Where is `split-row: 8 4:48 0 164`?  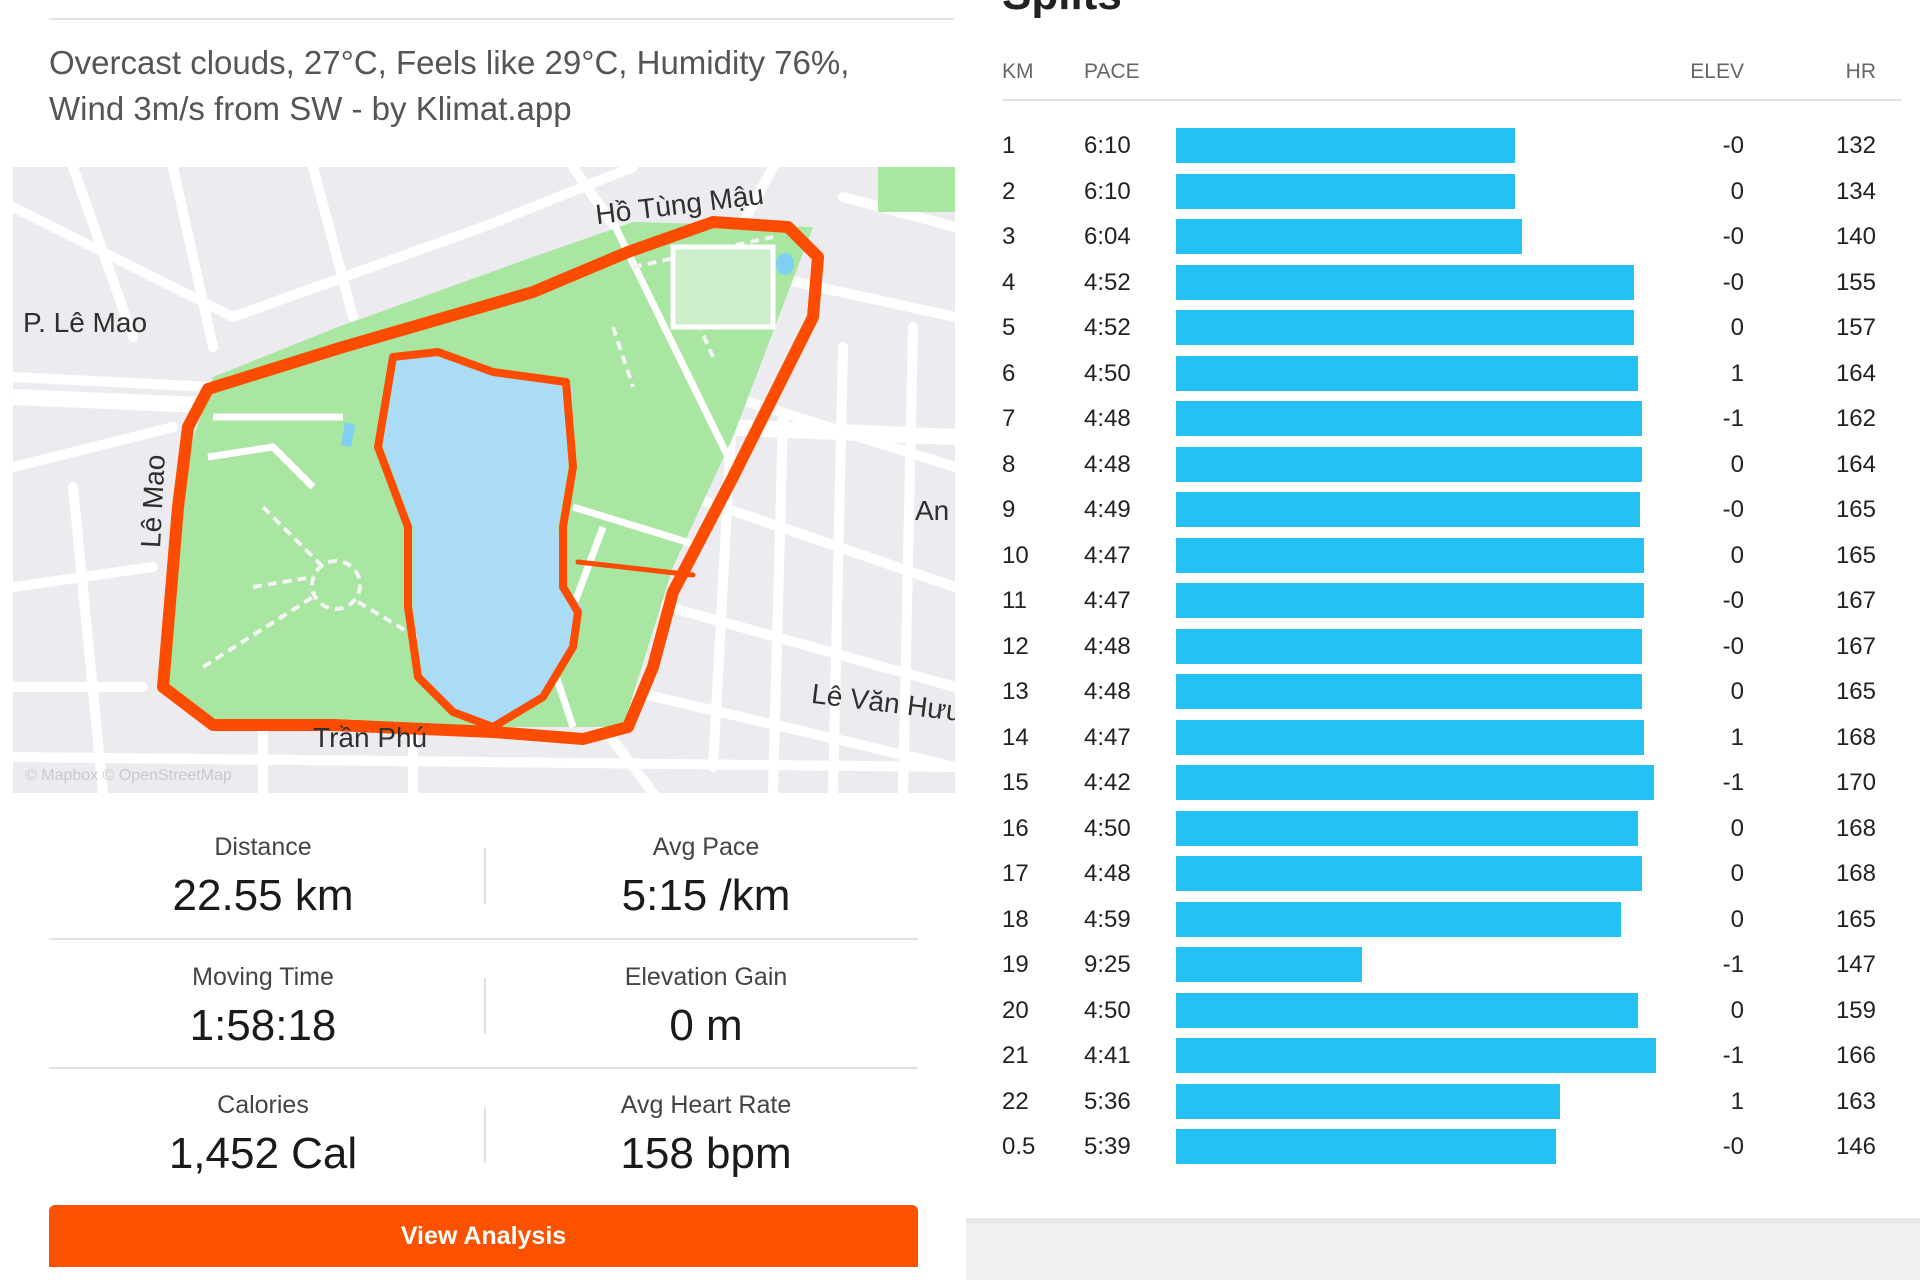
split-row: 8 4:48 0 164 is located at coordinates (1443, 464).